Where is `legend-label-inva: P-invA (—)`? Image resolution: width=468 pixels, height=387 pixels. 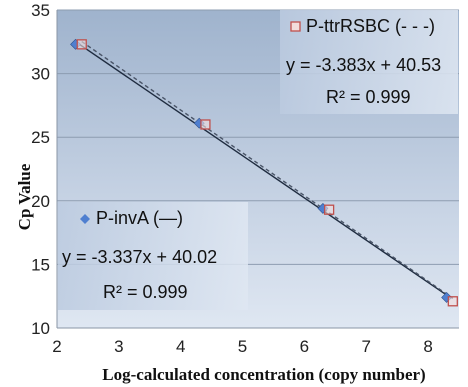 legend-label-inva: P-invA (—) is located at coordinates (139, 218).